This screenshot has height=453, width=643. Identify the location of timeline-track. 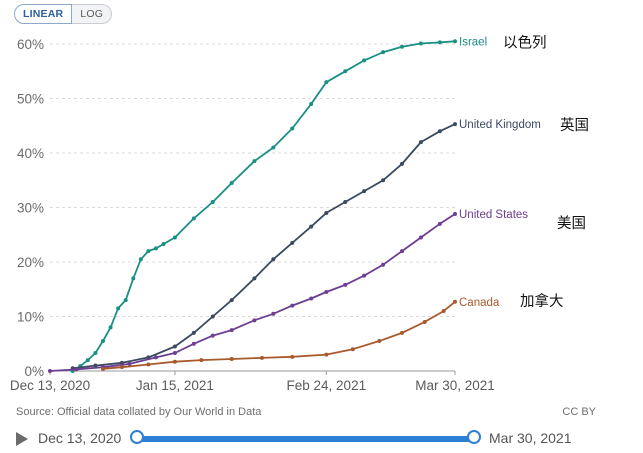
(305, 439).